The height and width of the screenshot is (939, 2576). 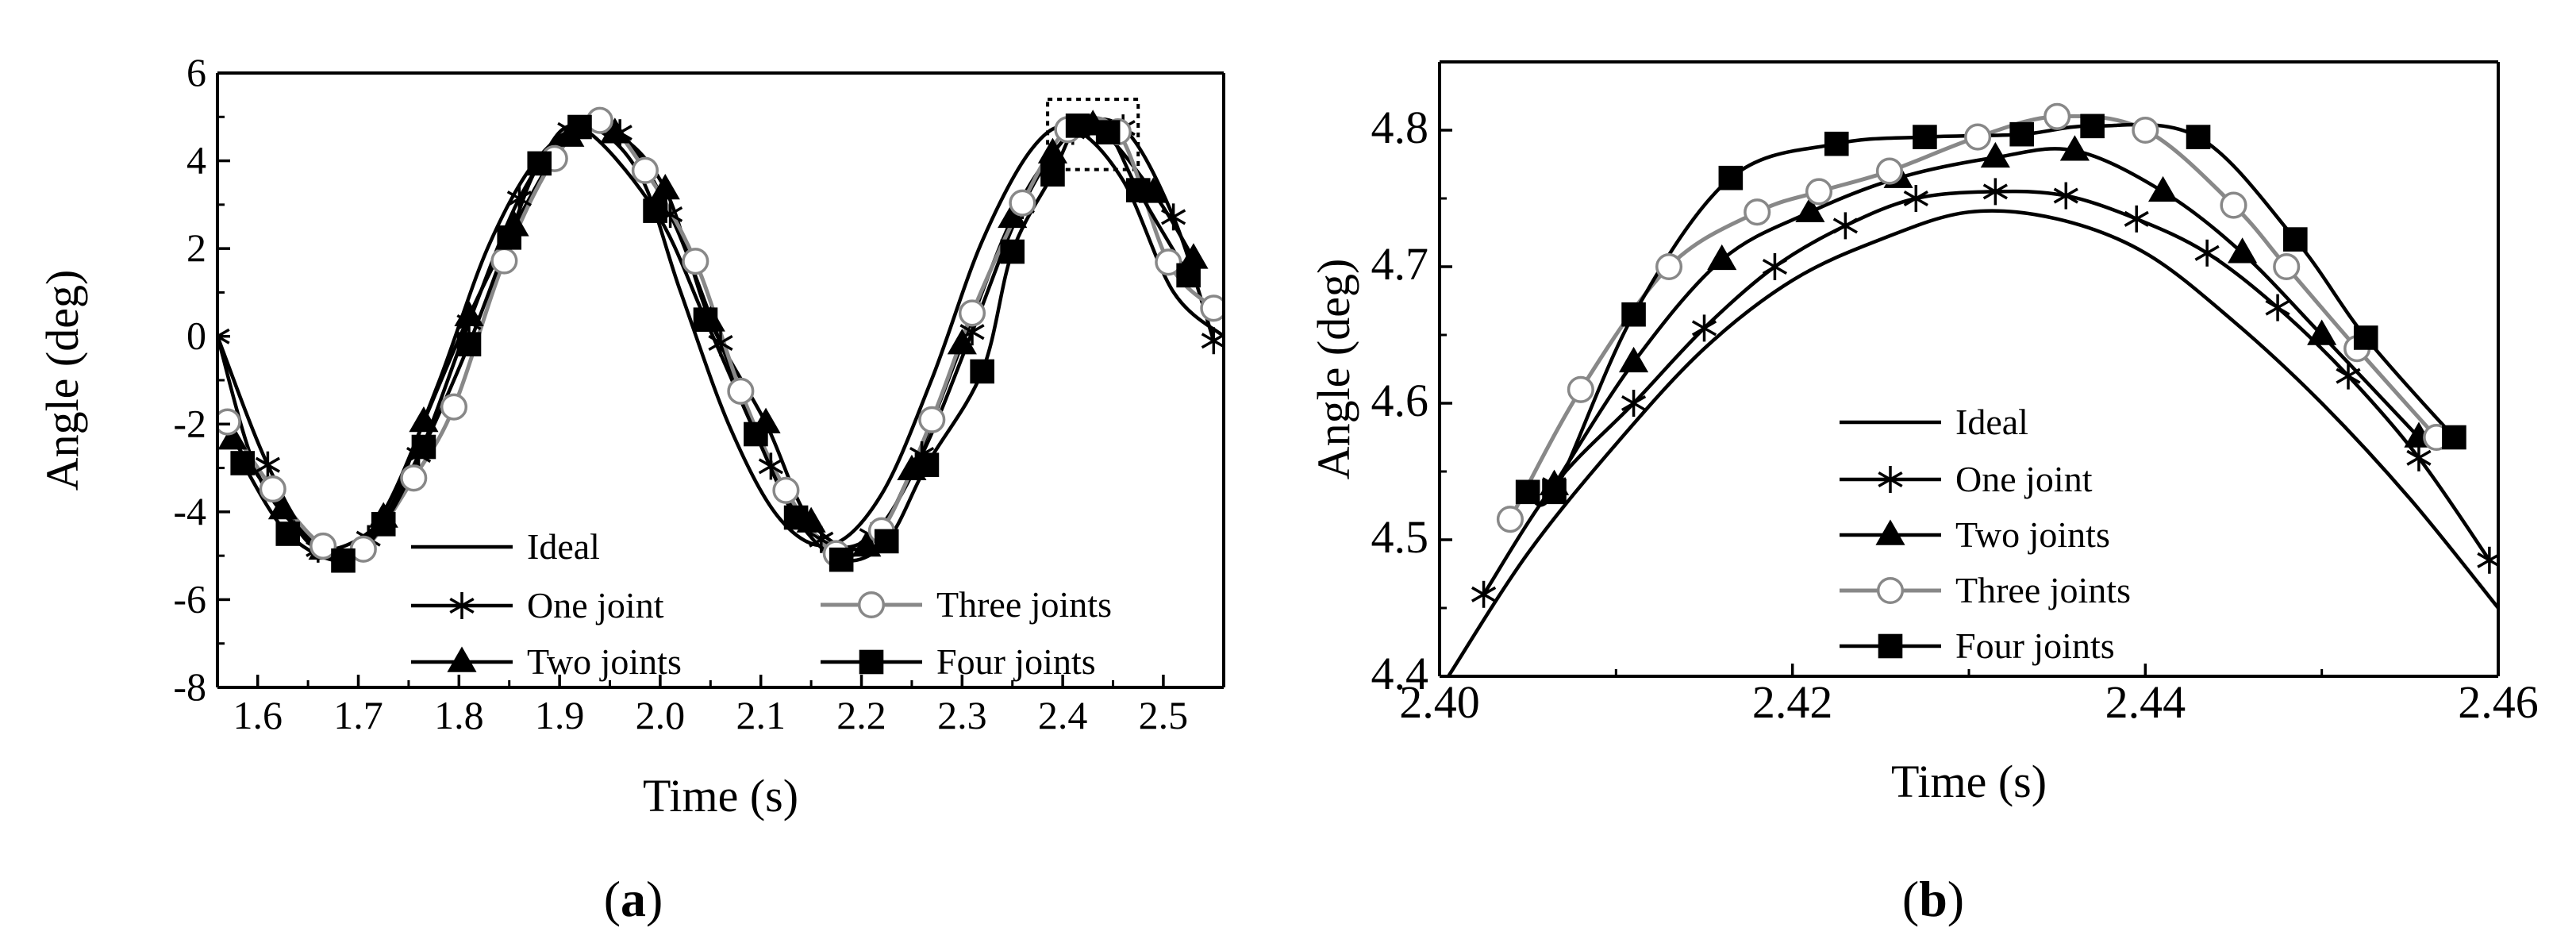 What do you see at coordinates (2035, 645) in the screenshot?
I see `legend-label: Four joints` at bounding box center [2035, 645].